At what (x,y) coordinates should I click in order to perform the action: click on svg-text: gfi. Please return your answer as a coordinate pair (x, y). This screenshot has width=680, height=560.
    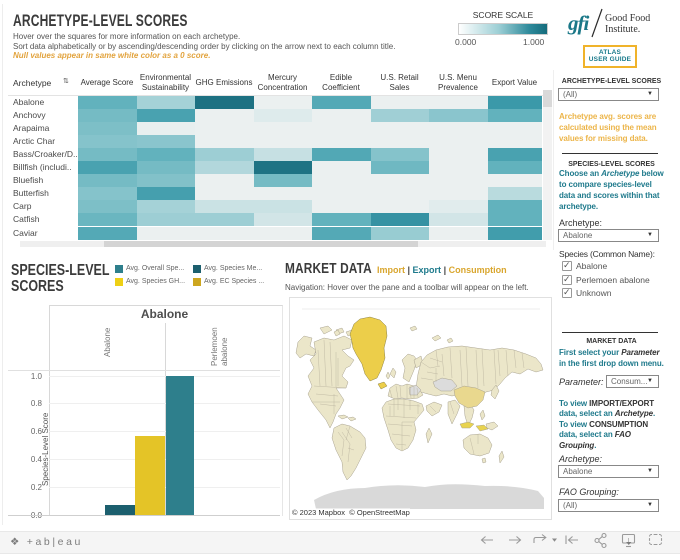
    Looking at the image, I should click on (578, 23).